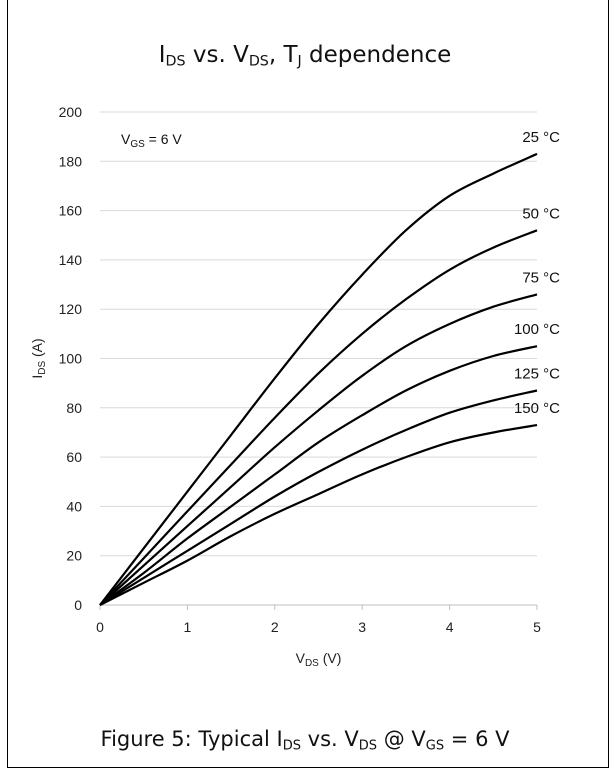 This screenshot has height=768, width=610. Describe the element at coordinates (71, 161) in the screenshot. I see `y-tick-label: 180` at that location.